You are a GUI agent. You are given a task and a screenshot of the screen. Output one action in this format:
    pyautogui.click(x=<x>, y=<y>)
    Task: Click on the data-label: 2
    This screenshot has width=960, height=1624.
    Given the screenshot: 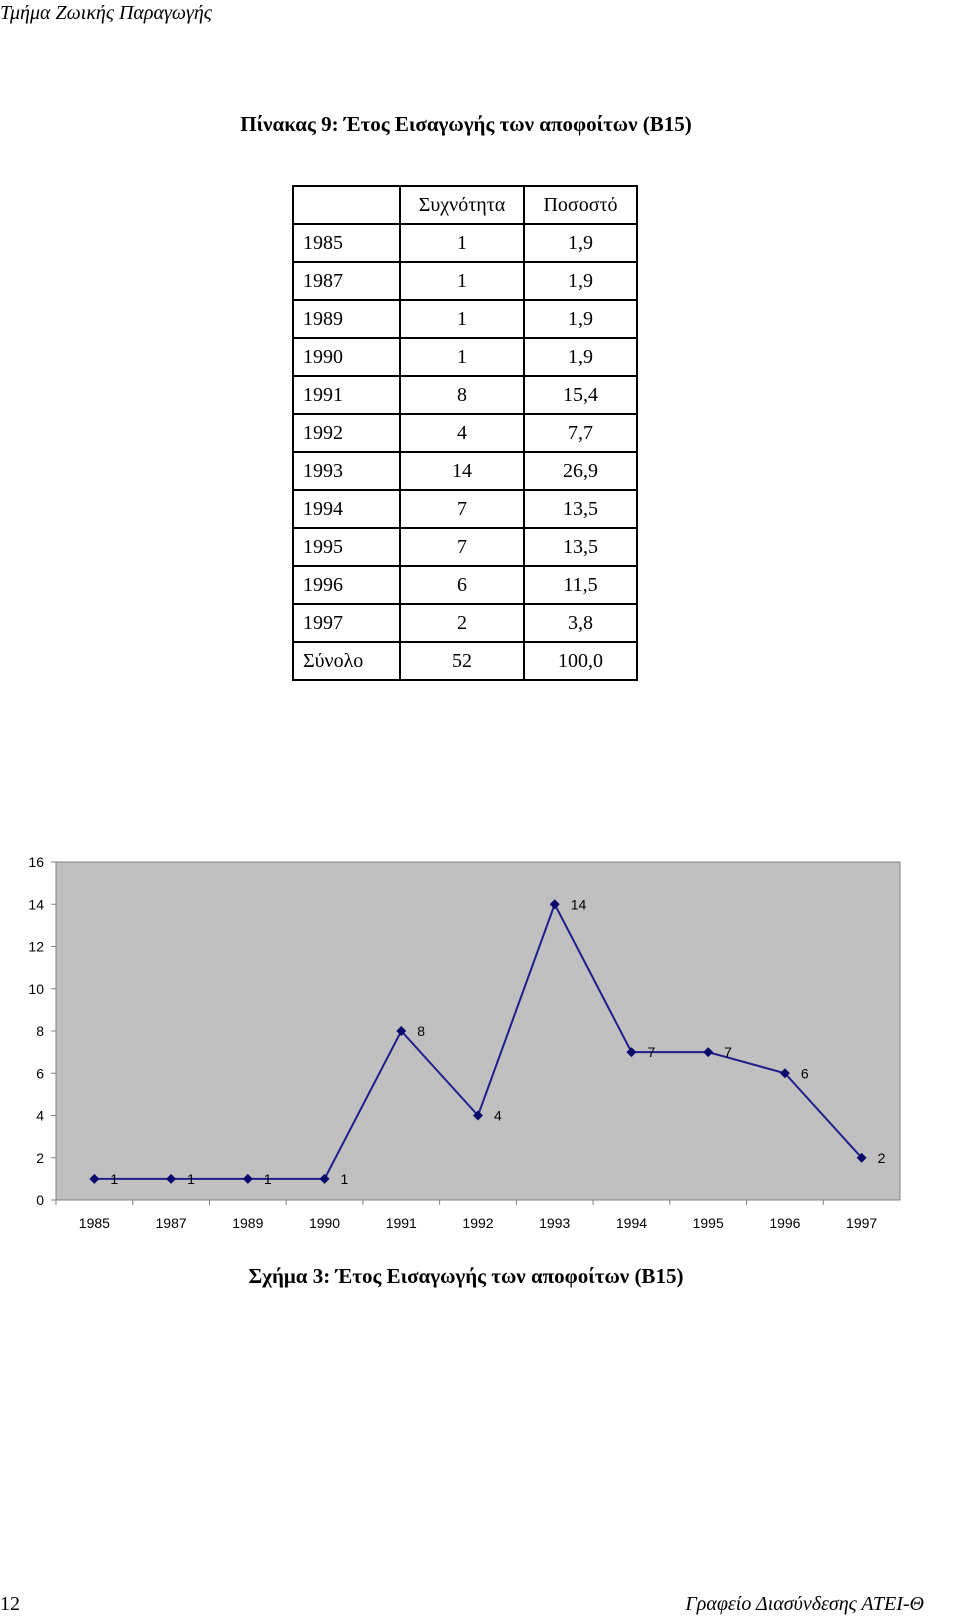 What is the action you would take?
    pyautogui.click(x=882, y=1158)
    